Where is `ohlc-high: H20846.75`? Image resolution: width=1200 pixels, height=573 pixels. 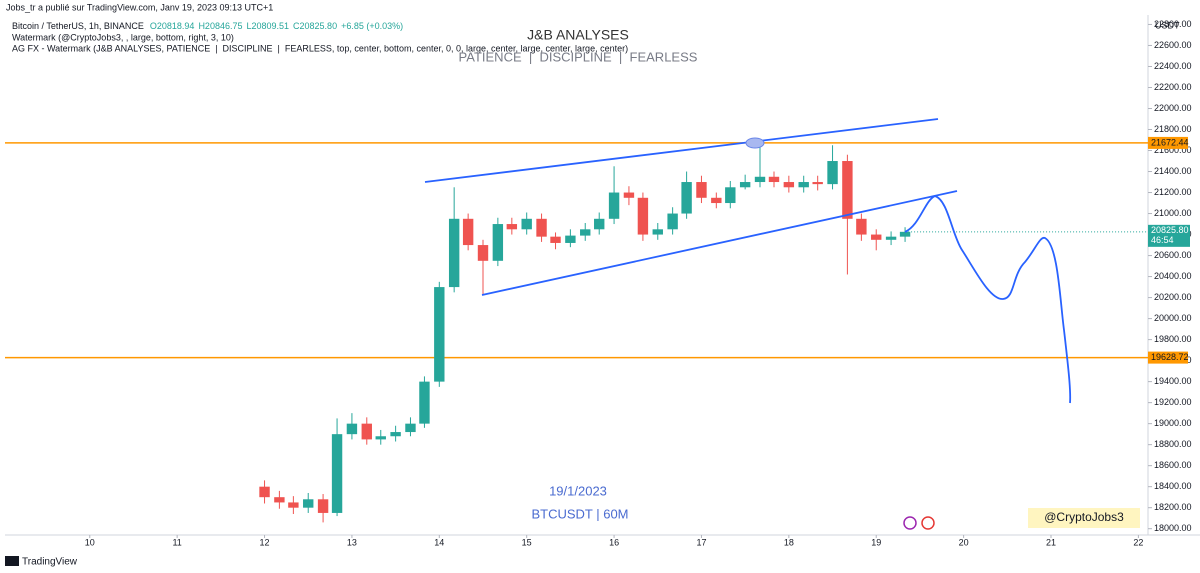 ohlc-high: H20846.75 is located at coordinates (220, 26).